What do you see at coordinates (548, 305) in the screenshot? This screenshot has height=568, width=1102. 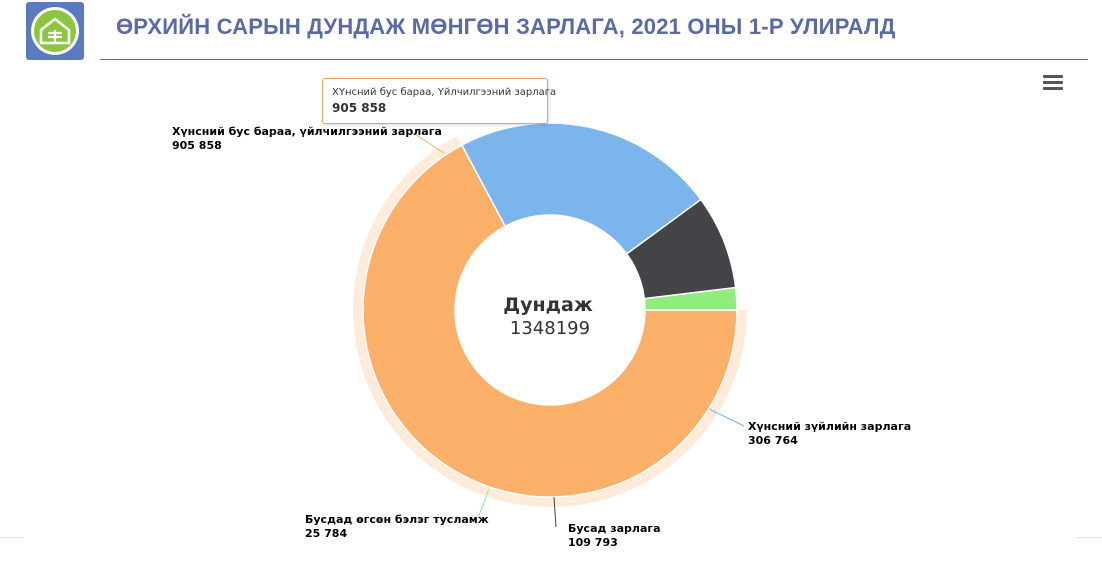 I see `center-title: Дундаж` at bounding box center [548, 305].